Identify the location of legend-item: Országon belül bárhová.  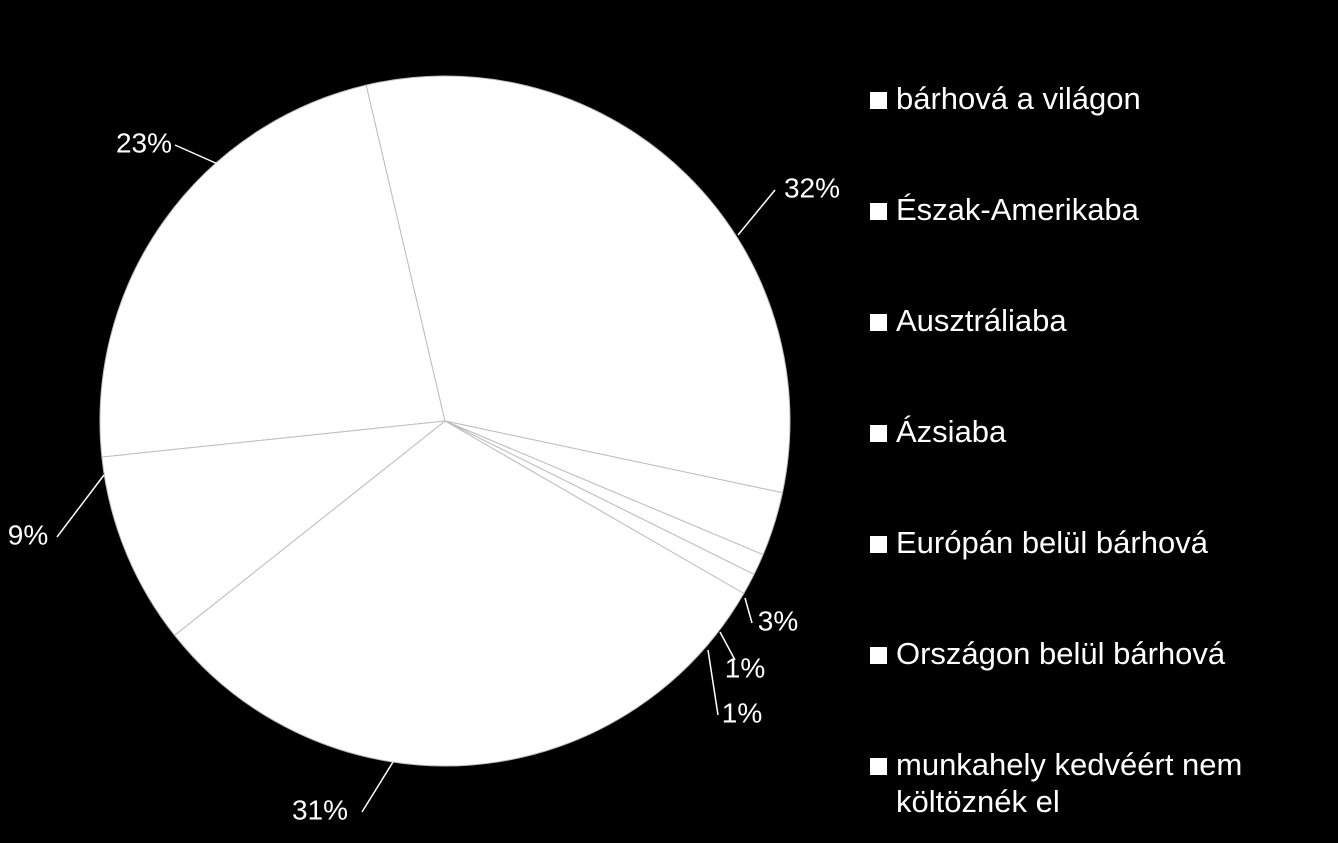
(1100, 653).